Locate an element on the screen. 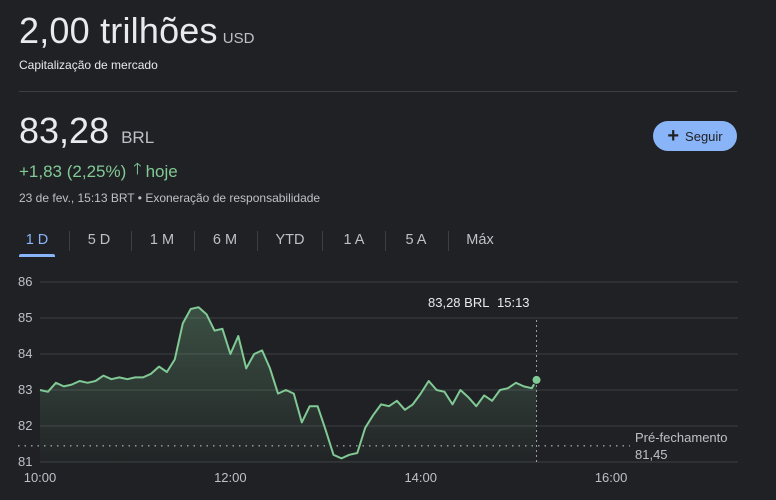  previous-close-label: Pré-fechamento is located at coordinates (681, 437).